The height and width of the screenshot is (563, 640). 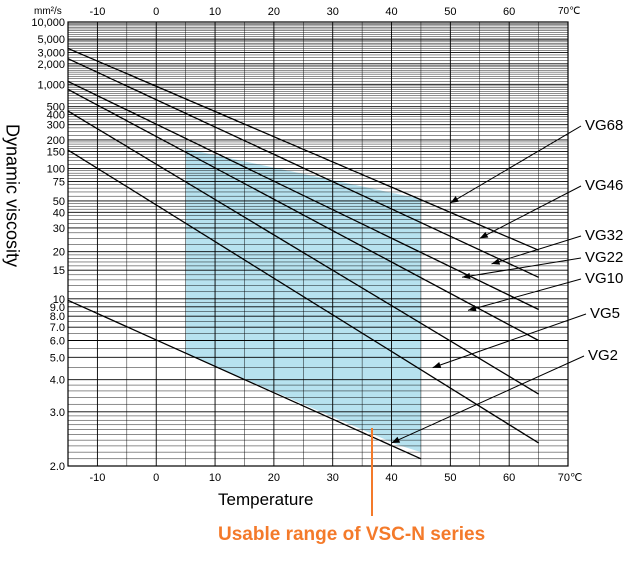 What do you see at coordinates (57, 342) in the screenshot?
I see `y-tick-label: 6.0` at bounding box center [57, 342].